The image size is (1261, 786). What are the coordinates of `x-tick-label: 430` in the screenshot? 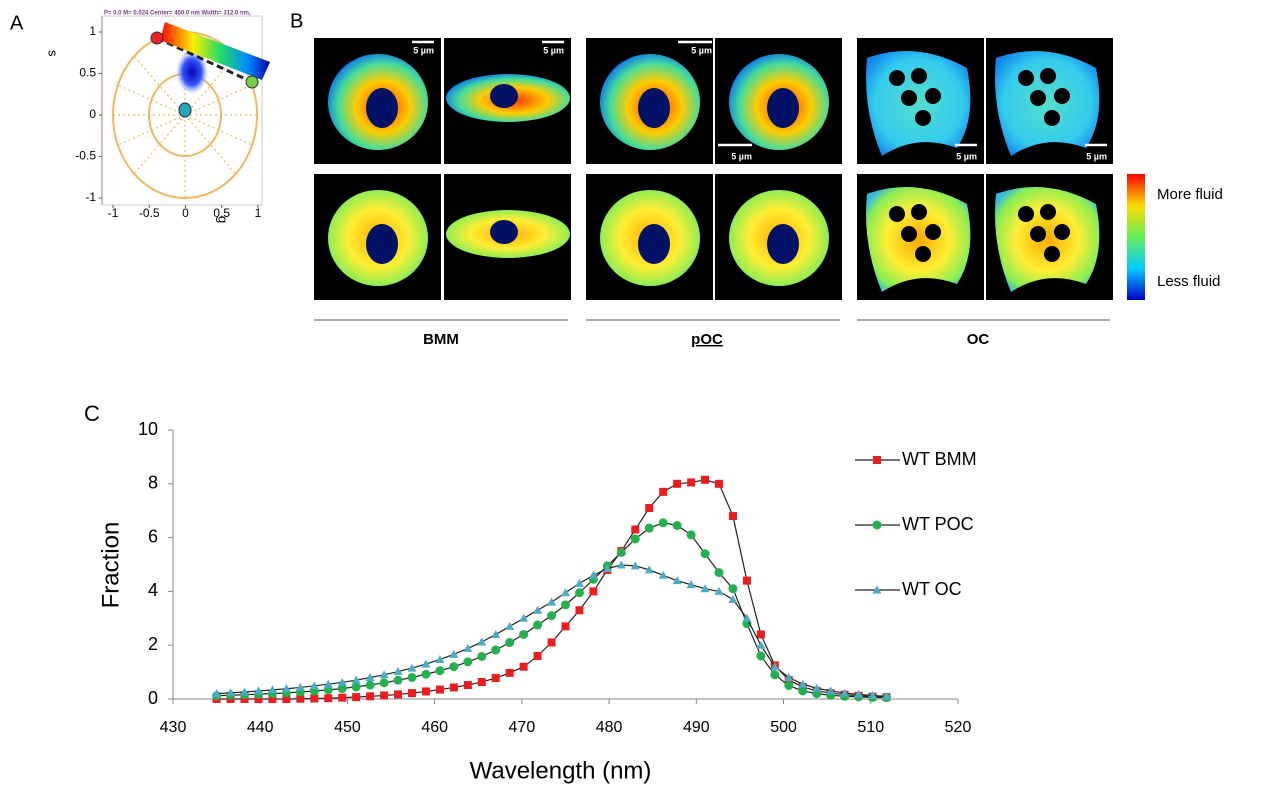 It's located at (173, 727).